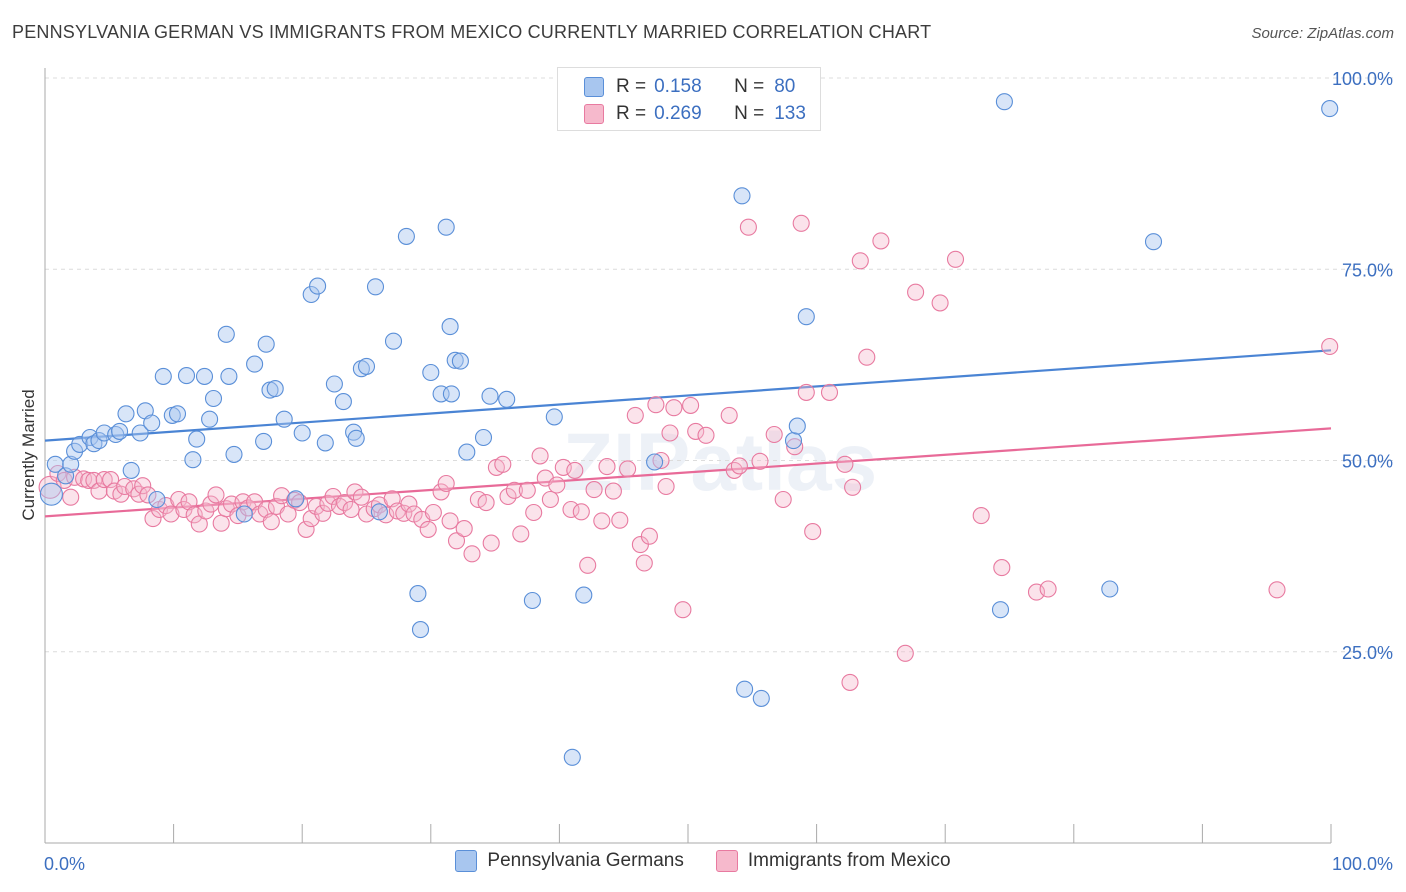  Describe the element at coordinates (695, 114) in the screenshot. I see `legend-row-pink: R = 0.269 N = 133` at that location.